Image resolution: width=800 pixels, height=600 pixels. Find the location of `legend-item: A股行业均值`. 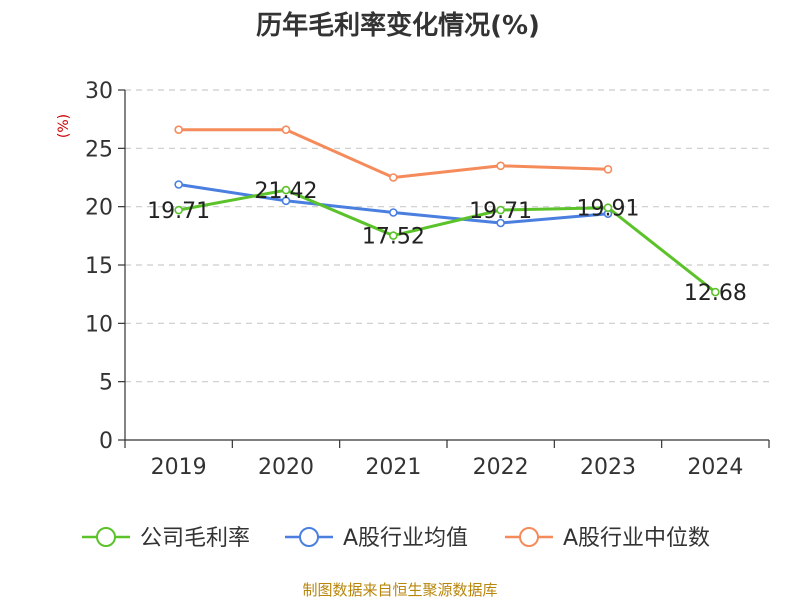

legend-item: A股行业均值 is located at coordinates (376, 538).